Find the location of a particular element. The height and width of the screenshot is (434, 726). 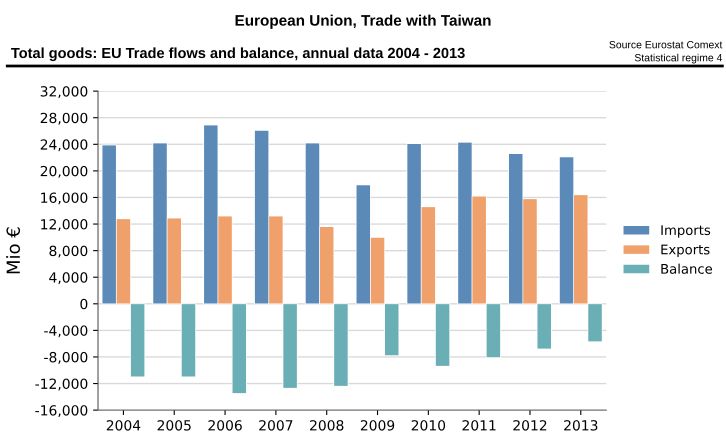

x-tick-label: 2010 is located at coordinates (429, 425).